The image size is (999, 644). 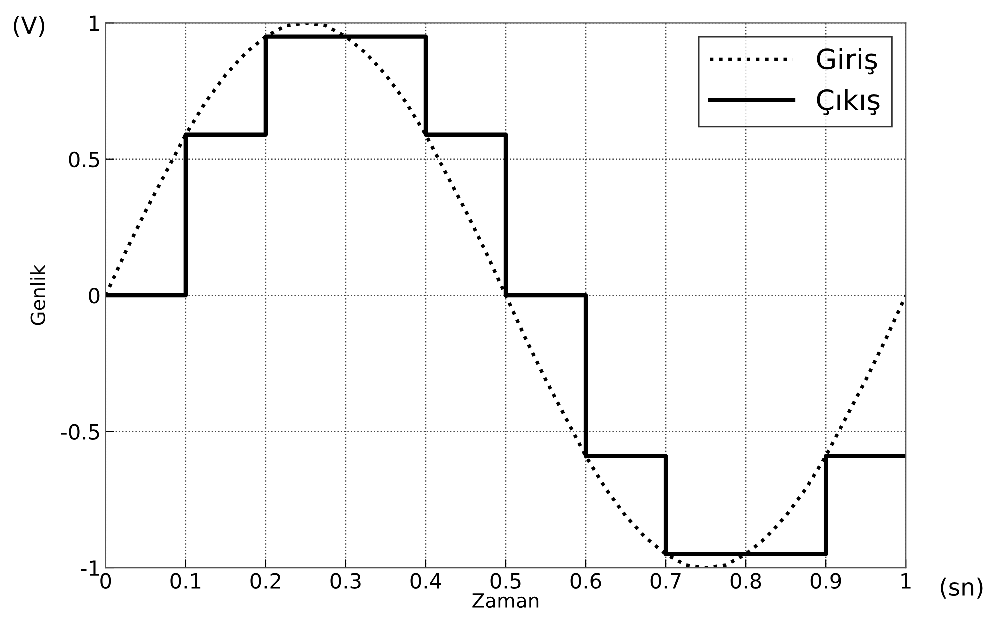 I want to click on x-tick-label: 0.1, so click(x=185, y=581).